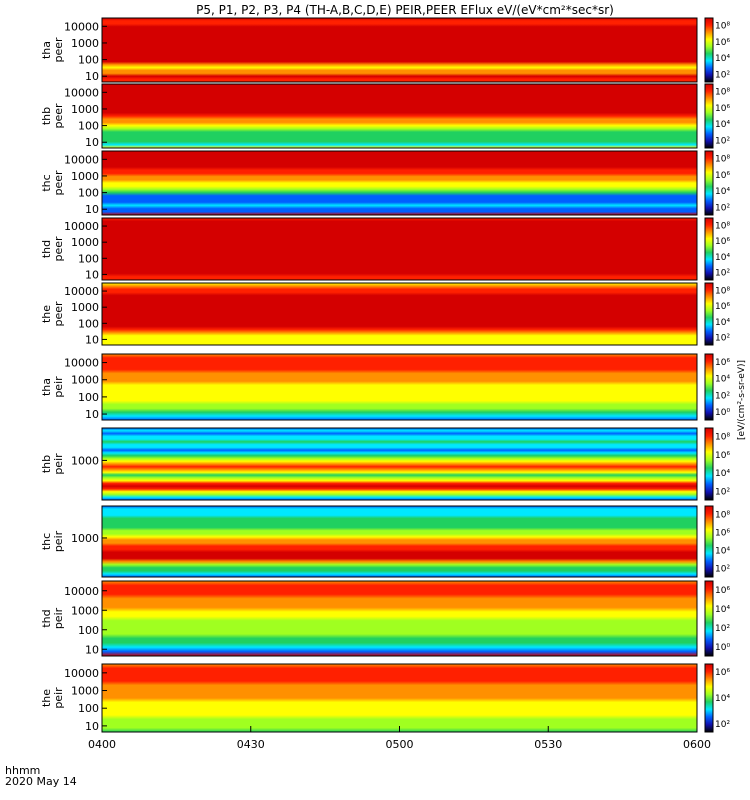  I want to click on panel-thd-peer: 10000 1000 100 10 thd peer 10⁸ 10⁶ 10⁴ 10², so click(385, 249).